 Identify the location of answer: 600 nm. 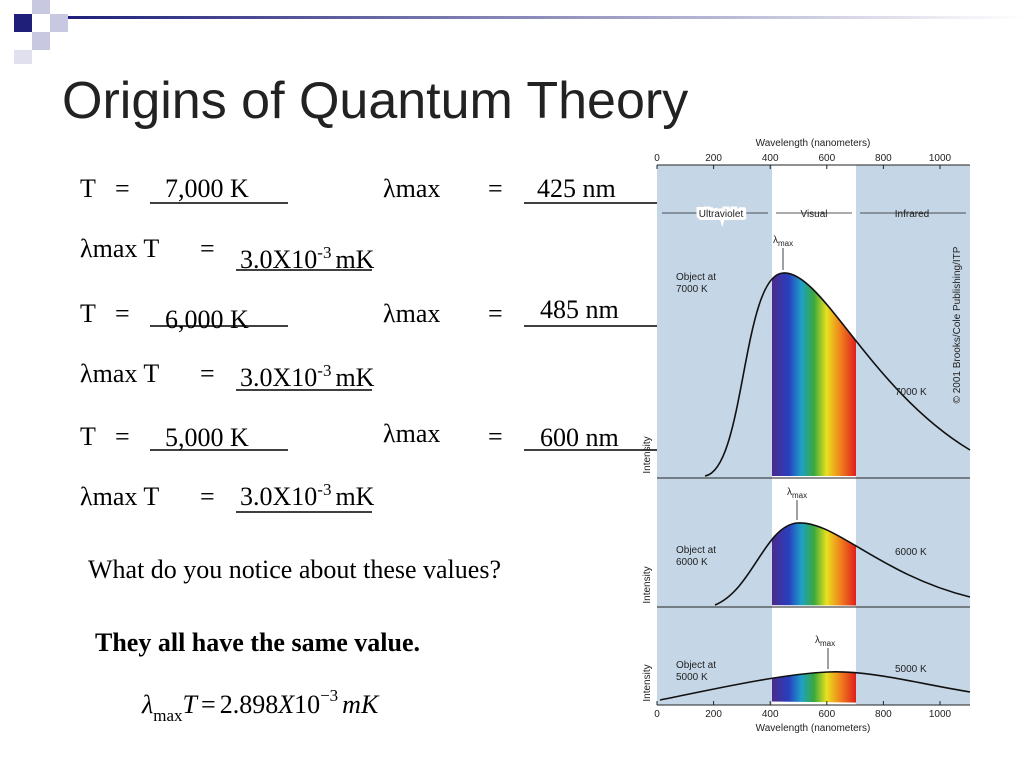
(579, 437).